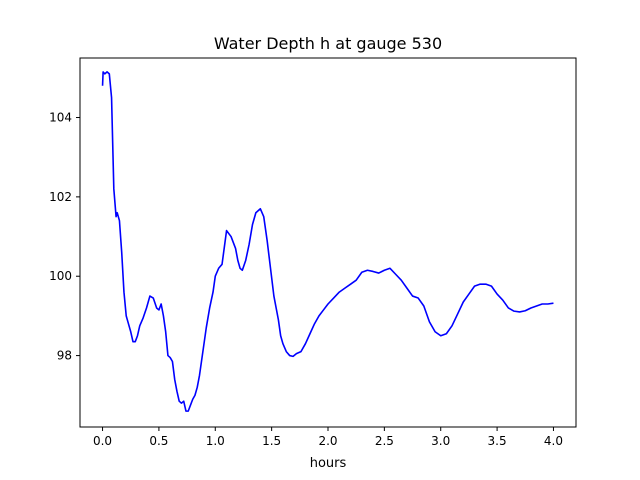  I want to click on x-tick-label: 3.5, so click(497, 441).